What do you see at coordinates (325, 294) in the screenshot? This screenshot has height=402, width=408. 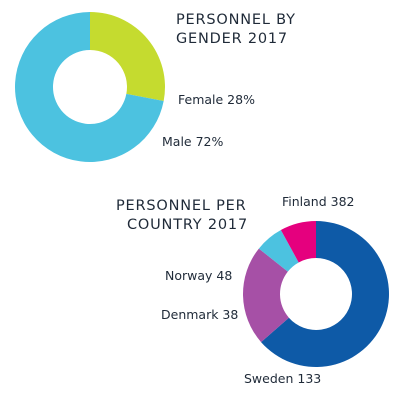 I see `country-slice-finland` at bounding box center [325, 294].